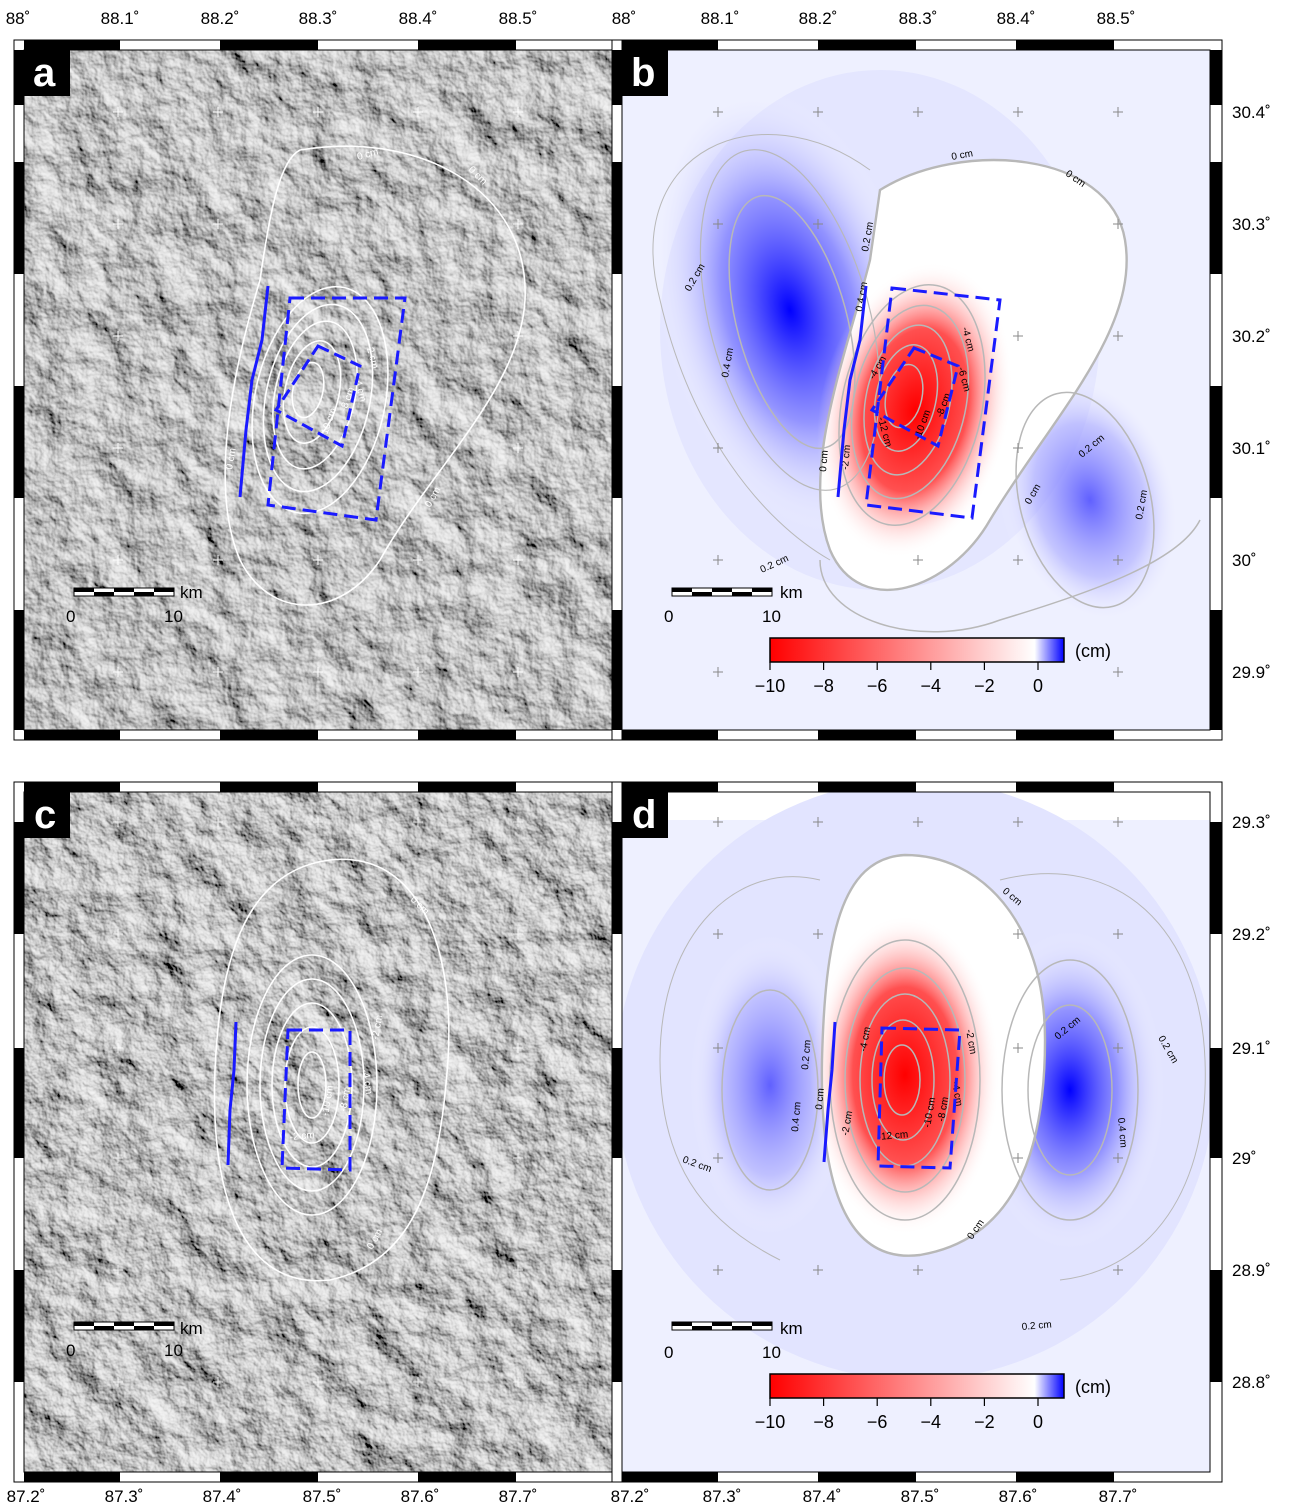 This screenshot has width=1292, height=1505. I want to click on panel-c-grid-marks, so click(318, 1102).